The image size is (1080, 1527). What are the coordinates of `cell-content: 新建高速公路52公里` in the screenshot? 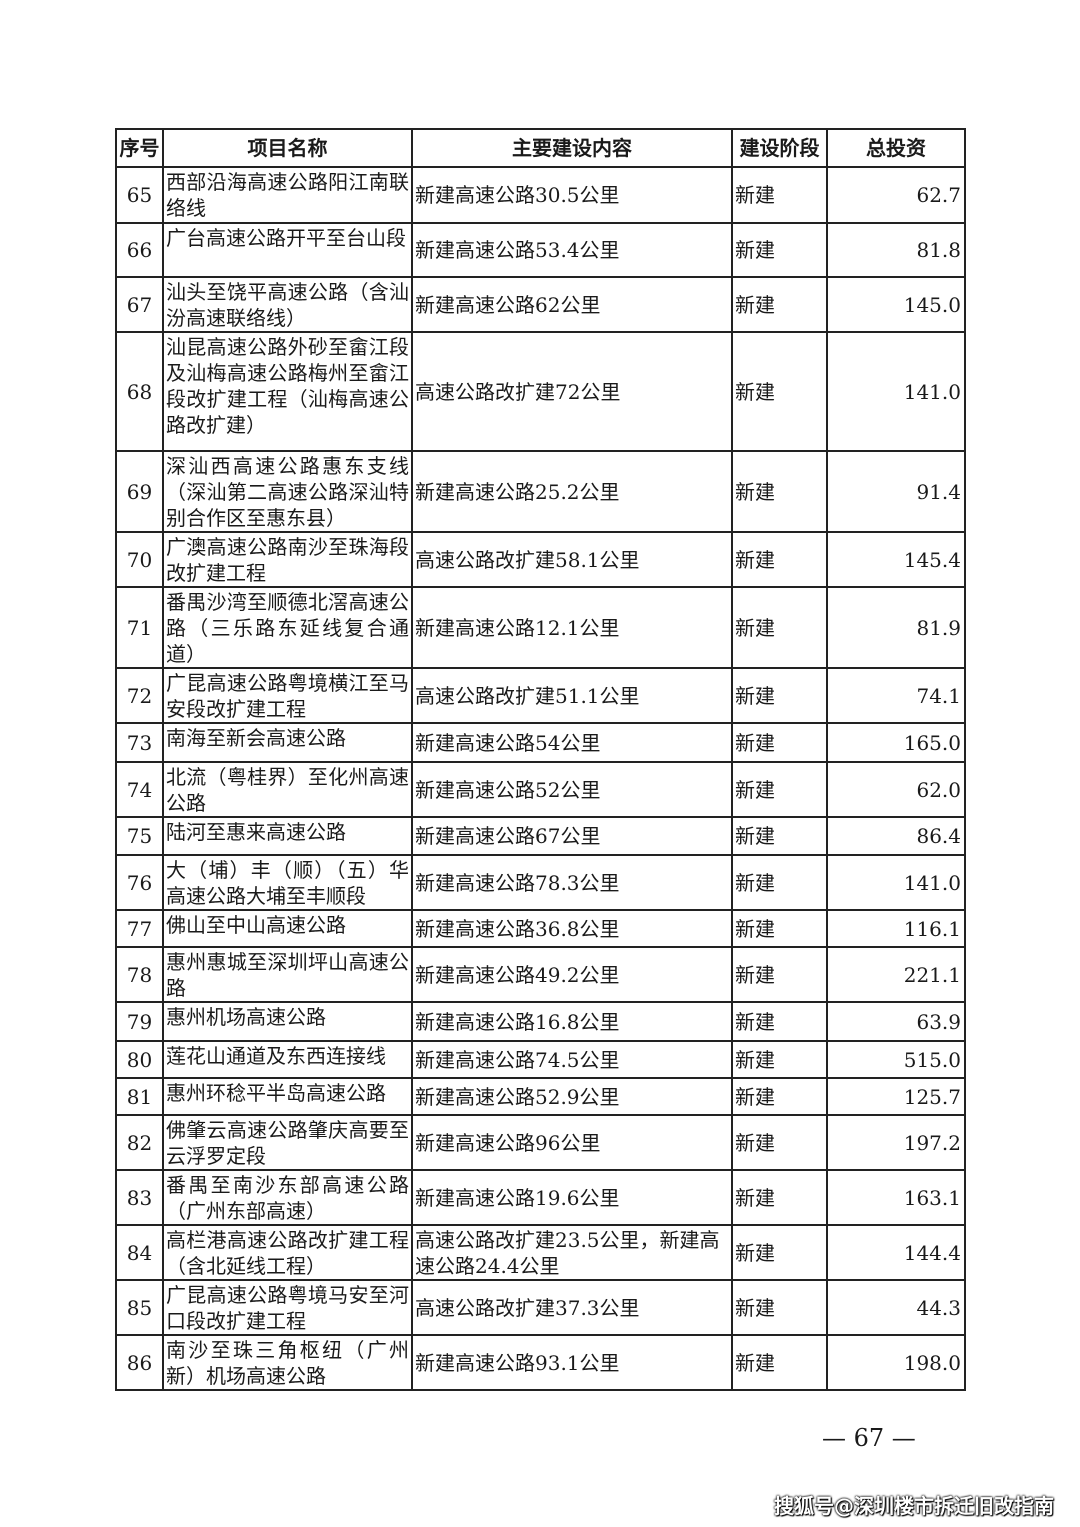 It's located at (572, 789).